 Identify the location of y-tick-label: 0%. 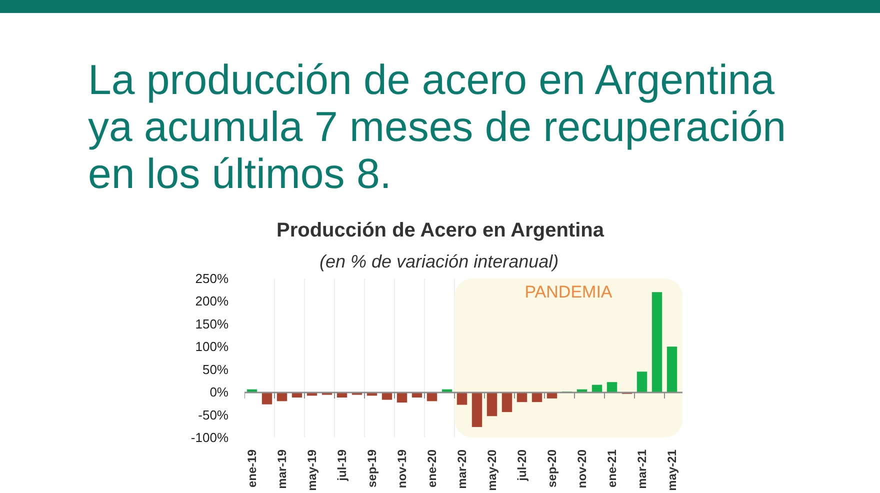
(219, 392).